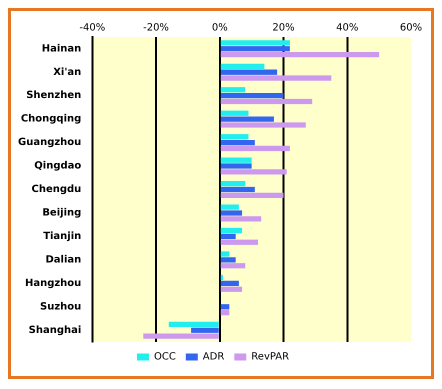  I want to click on y-tick-label: Hangzhou, so click(53, 283).